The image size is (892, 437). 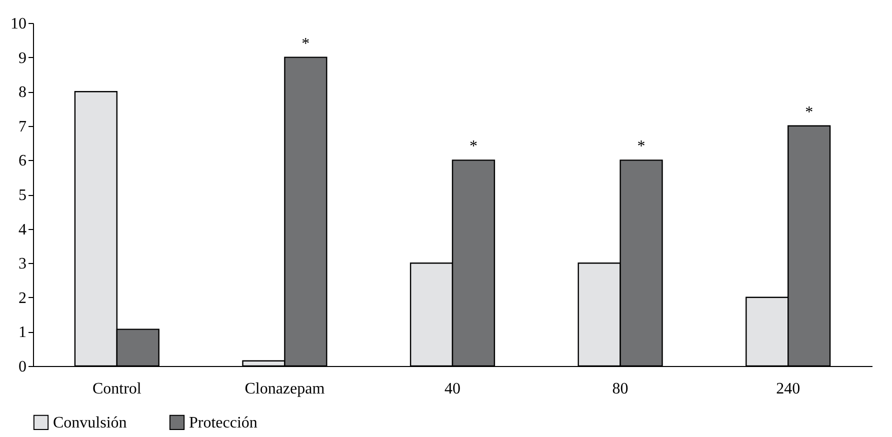 What do you see at coordinates (223, 423) in the screenshot?
I see `legend-label: Protección` at bounding box center [223, 423].